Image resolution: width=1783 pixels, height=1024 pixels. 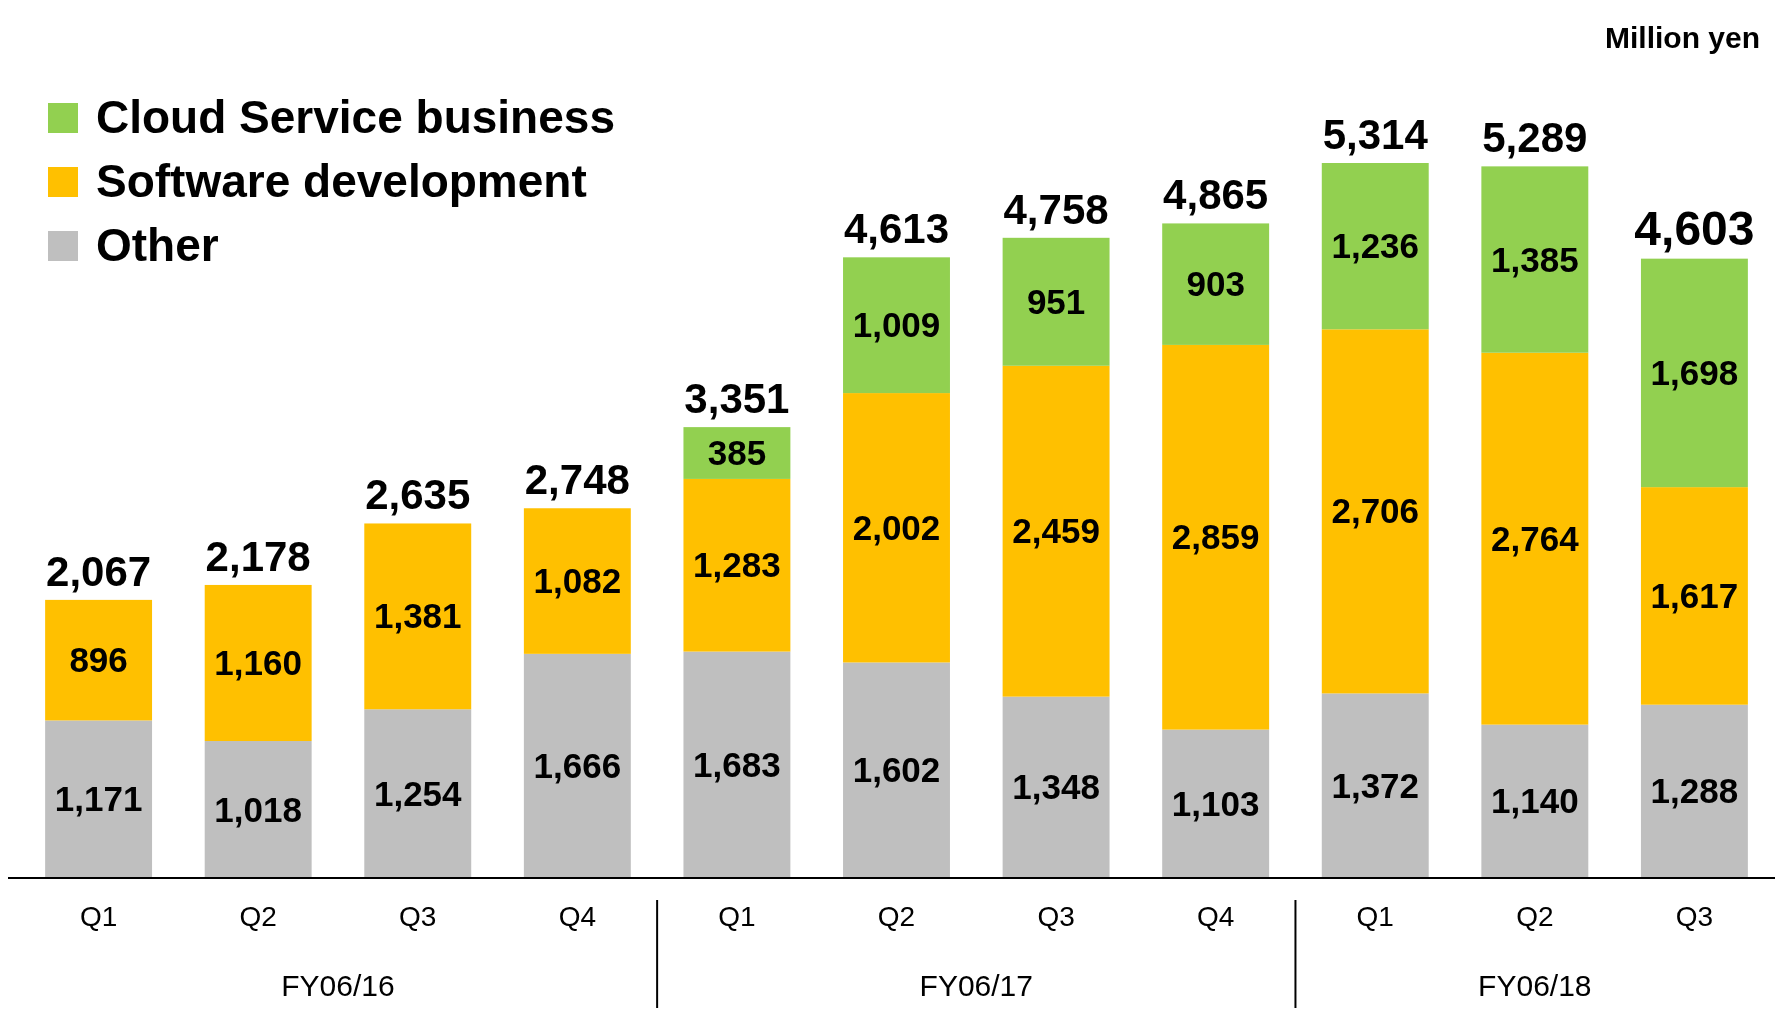 I want to click on legend-label: Software development, so click(x=341, y=181).